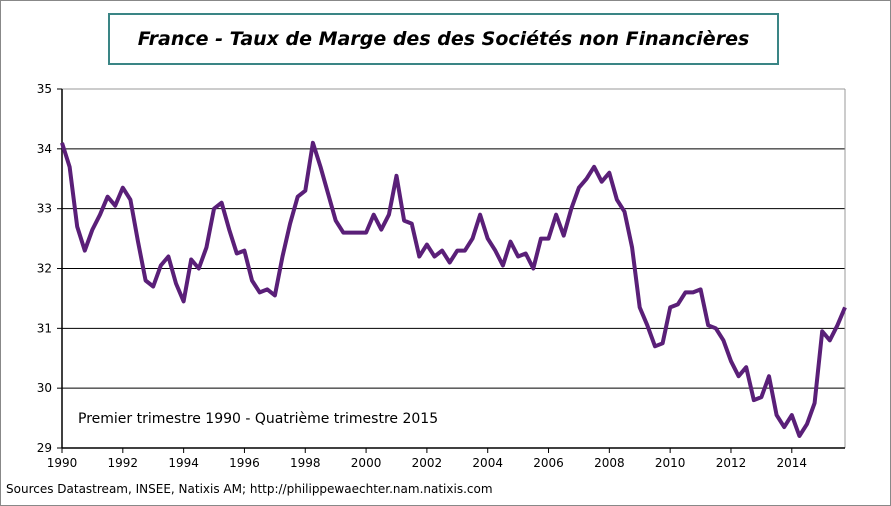  I want to click on x-tick-label: 2010, so click(670, 463).